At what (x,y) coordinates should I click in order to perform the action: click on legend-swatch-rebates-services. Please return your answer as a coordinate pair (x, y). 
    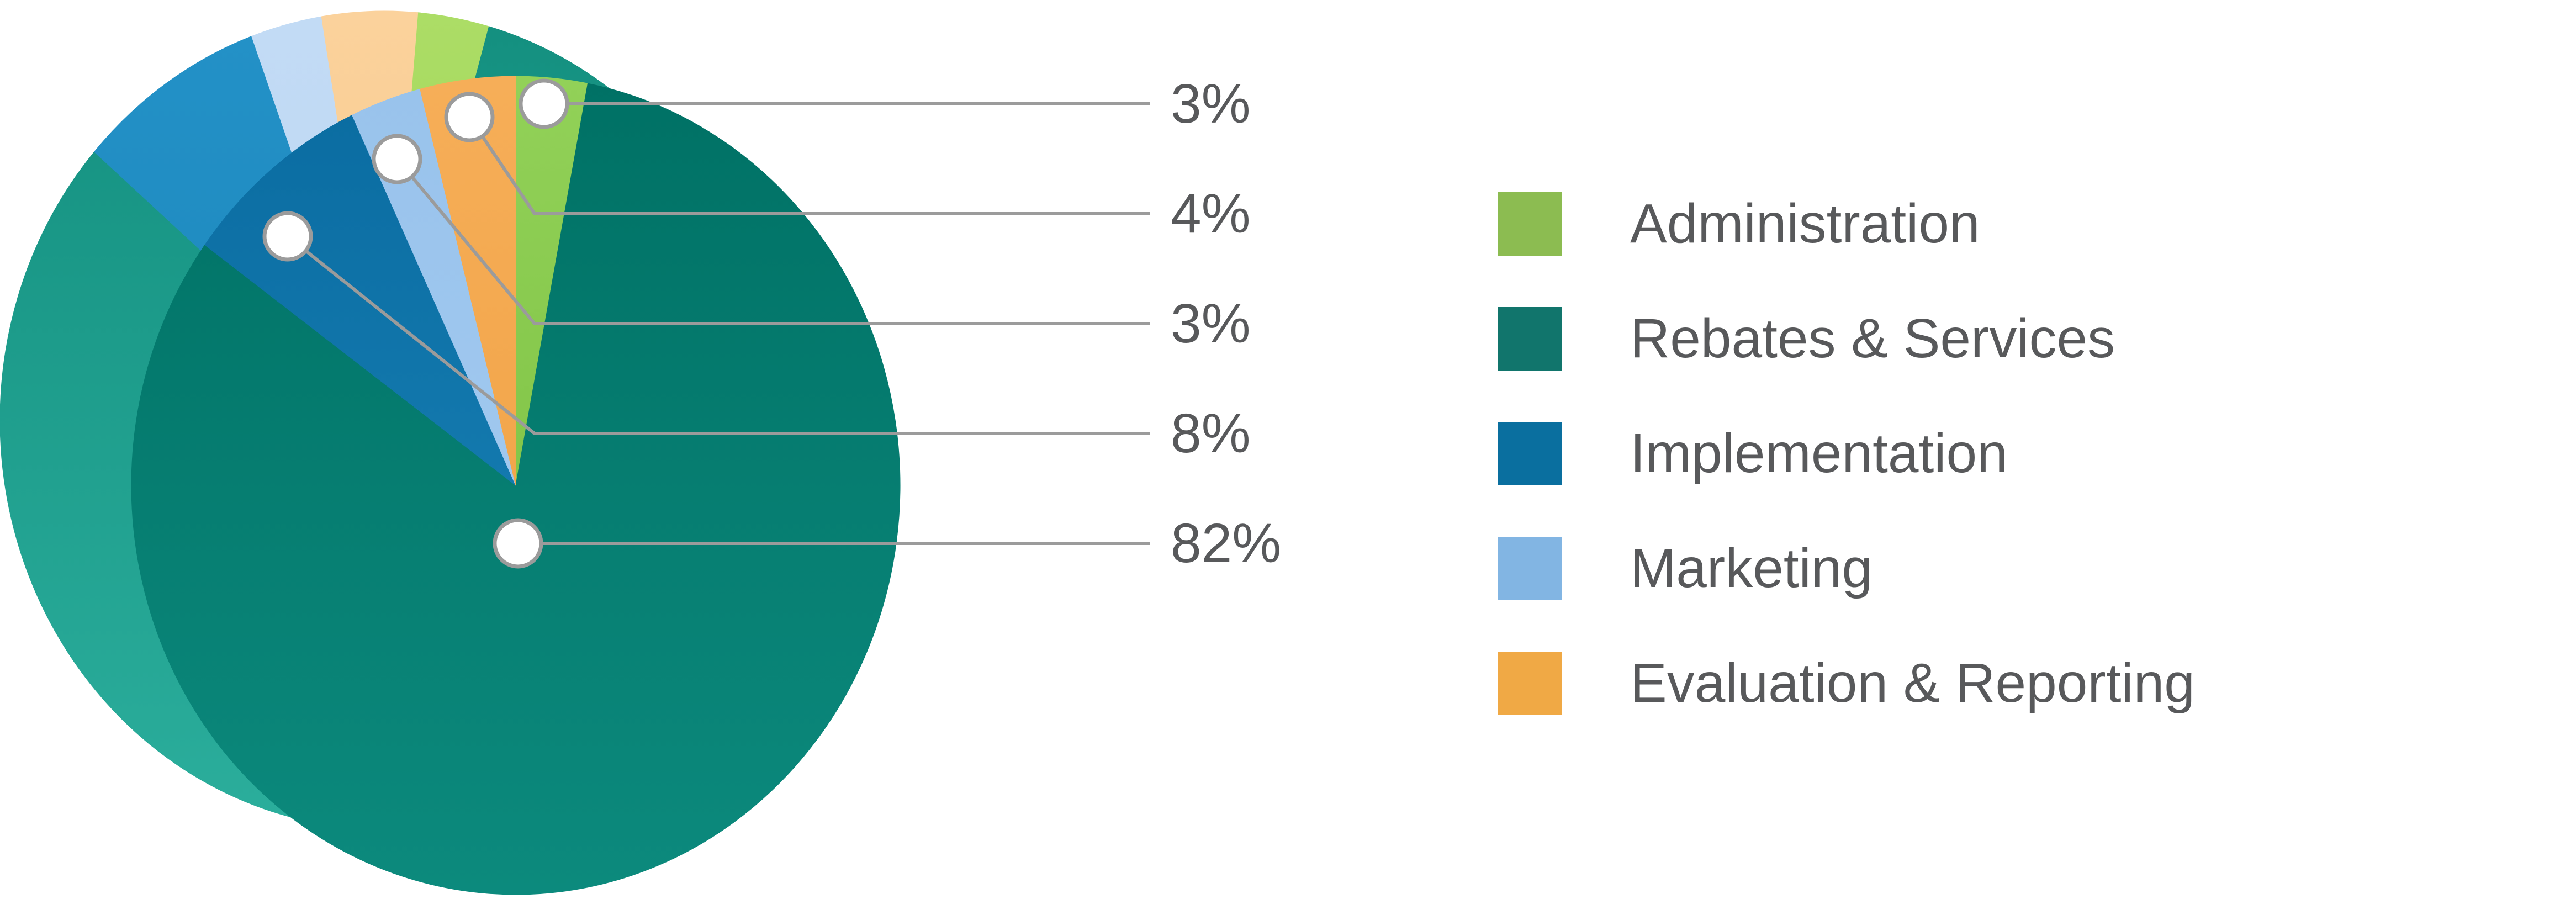
    Looking at the image, I should click on (1530, 339).